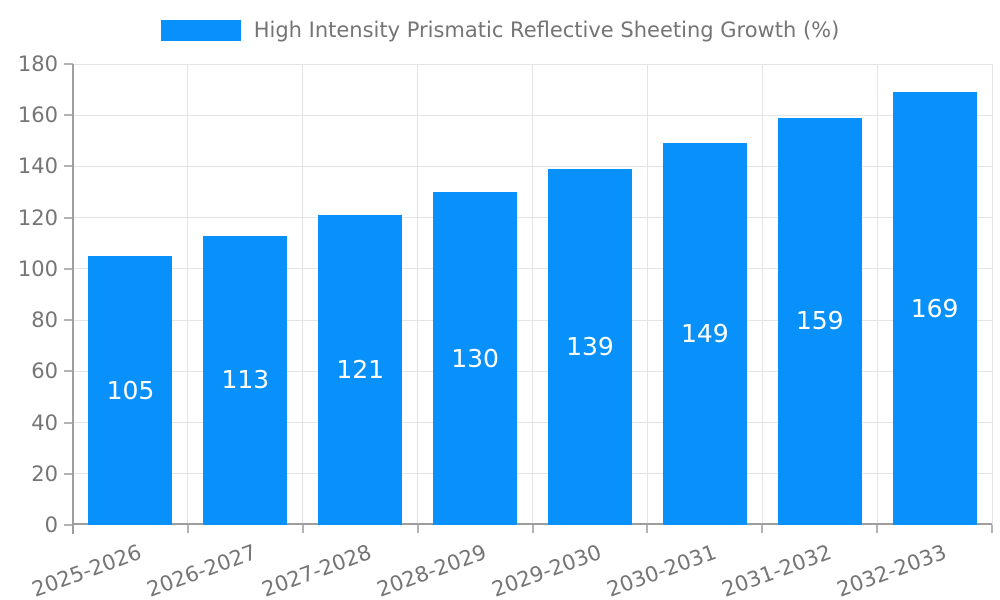 The height and width of the screenshot is (600, 1000). Describe the element at coordinates (37, 115) in the screenshot. I see `y-axis-tick-label: 160` at that location.